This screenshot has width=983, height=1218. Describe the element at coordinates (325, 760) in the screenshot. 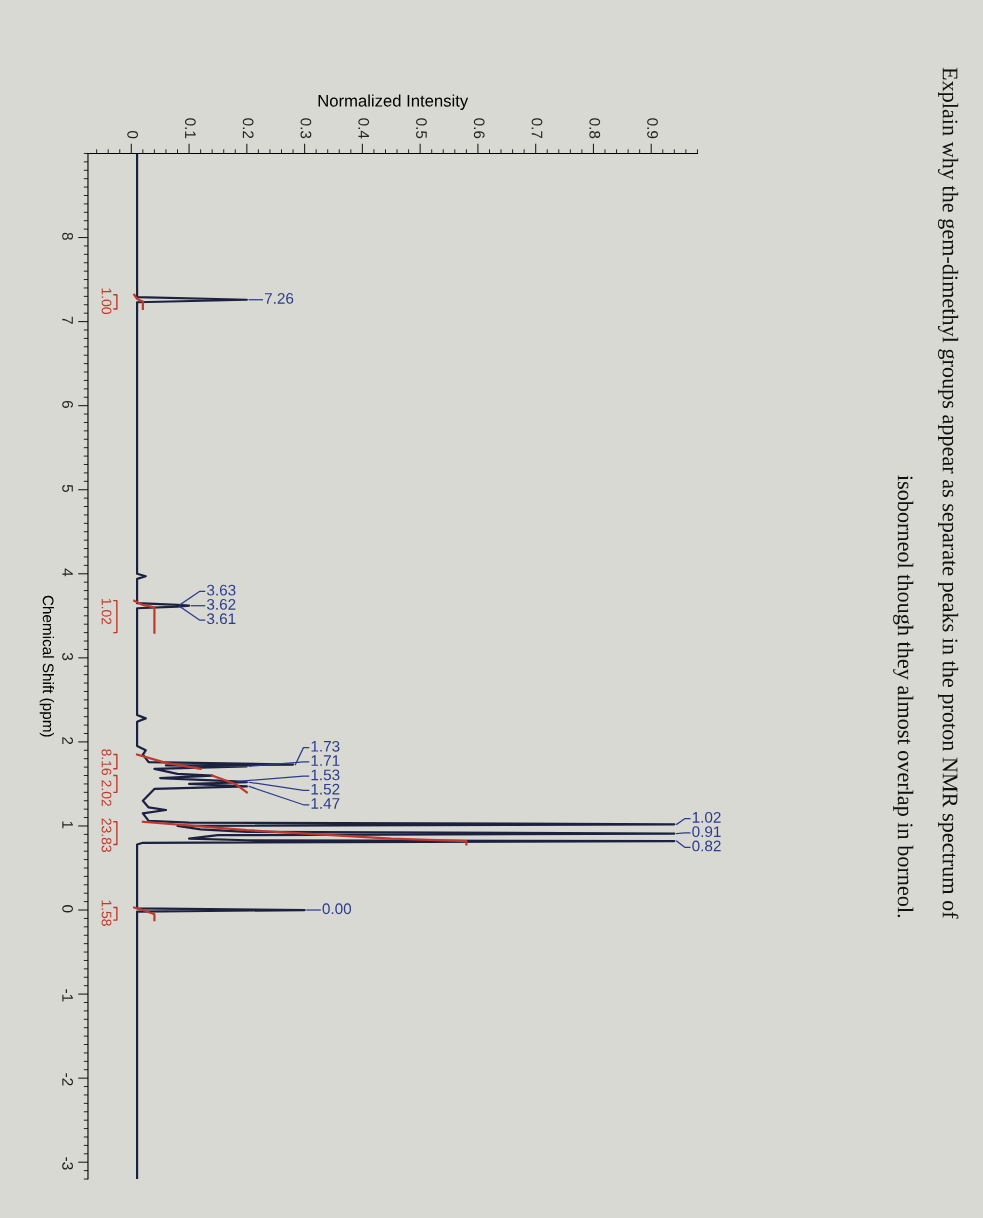

I see `annotation: 1.71` at that location.